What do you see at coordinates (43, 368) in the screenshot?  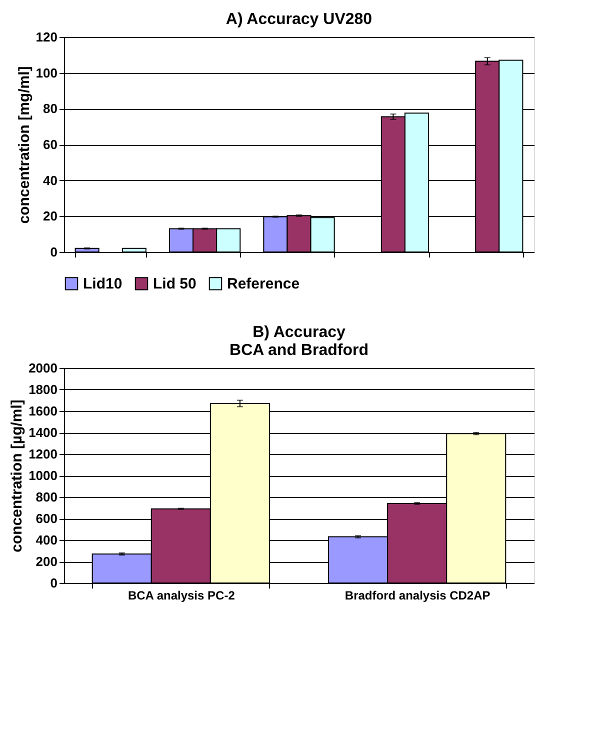 I see `y-tick-label: 2000` at bounding box center [43, 368].